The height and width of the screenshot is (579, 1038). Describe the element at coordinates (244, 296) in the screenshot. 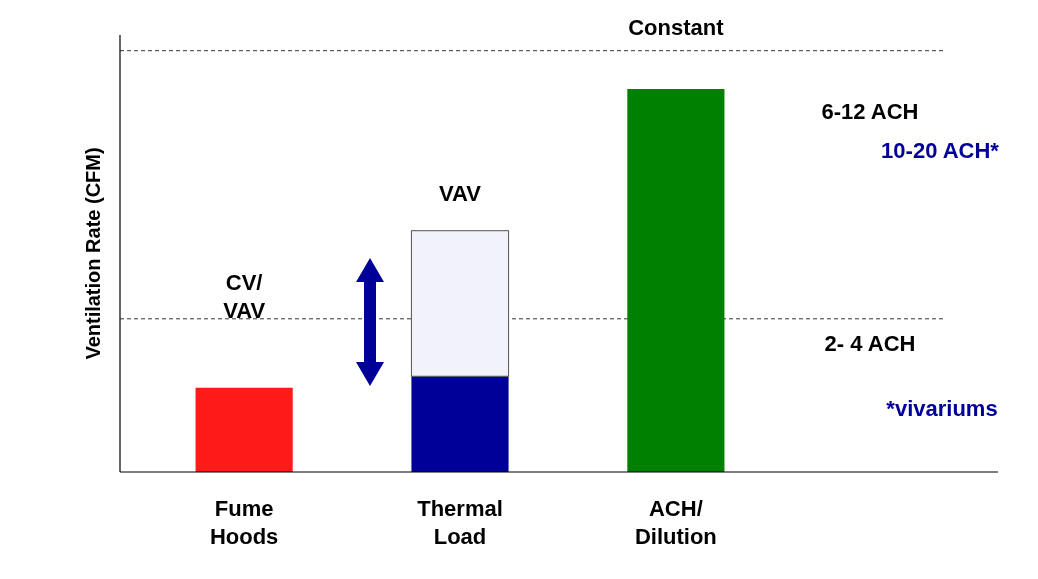

I see `annotation: CV/ VAV` at that location.